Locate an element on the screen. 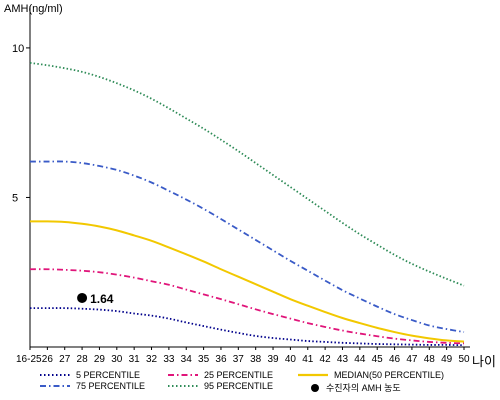  x-tick-label: 31 is located at coordinates (135, 359).